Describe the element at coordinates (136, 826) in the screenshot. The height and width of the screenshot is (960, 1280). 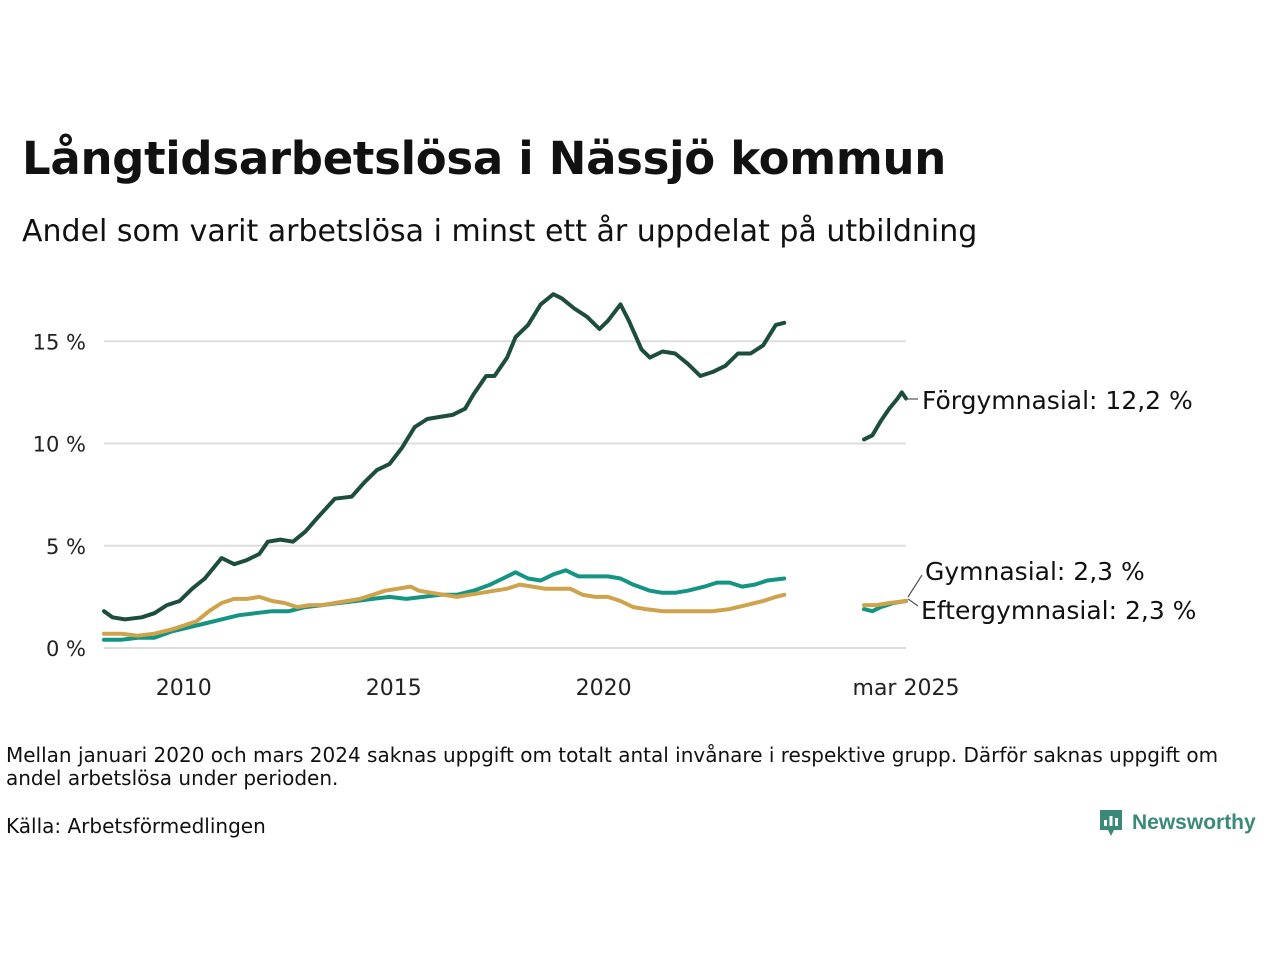
I see `source-note: Källa: Arbetsförmedlingen` at that location.